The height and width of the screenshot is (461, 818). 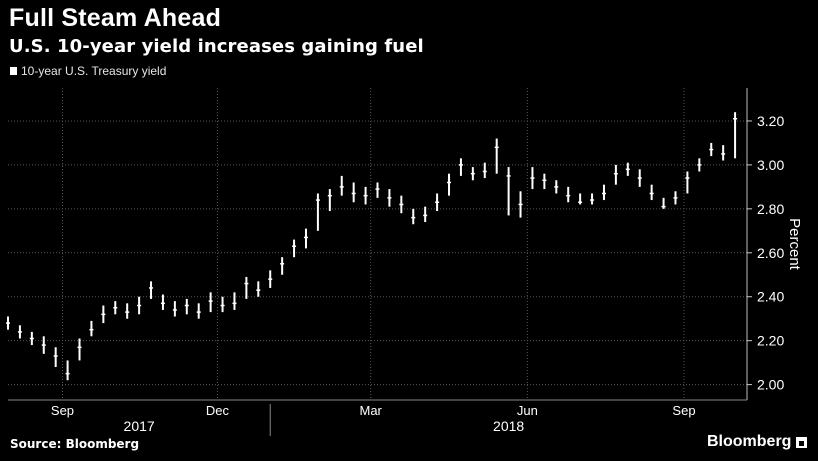 I want to click on brand-mark-icon, so click(x=802, y=442).